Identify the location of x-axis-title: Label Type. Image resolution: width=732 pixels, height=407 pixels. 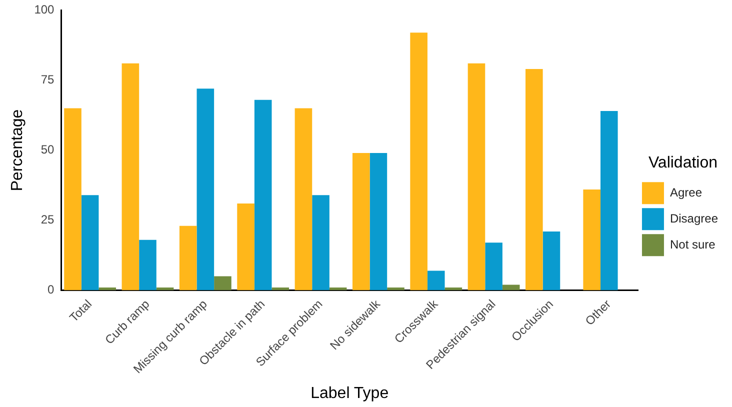
(349, 393).